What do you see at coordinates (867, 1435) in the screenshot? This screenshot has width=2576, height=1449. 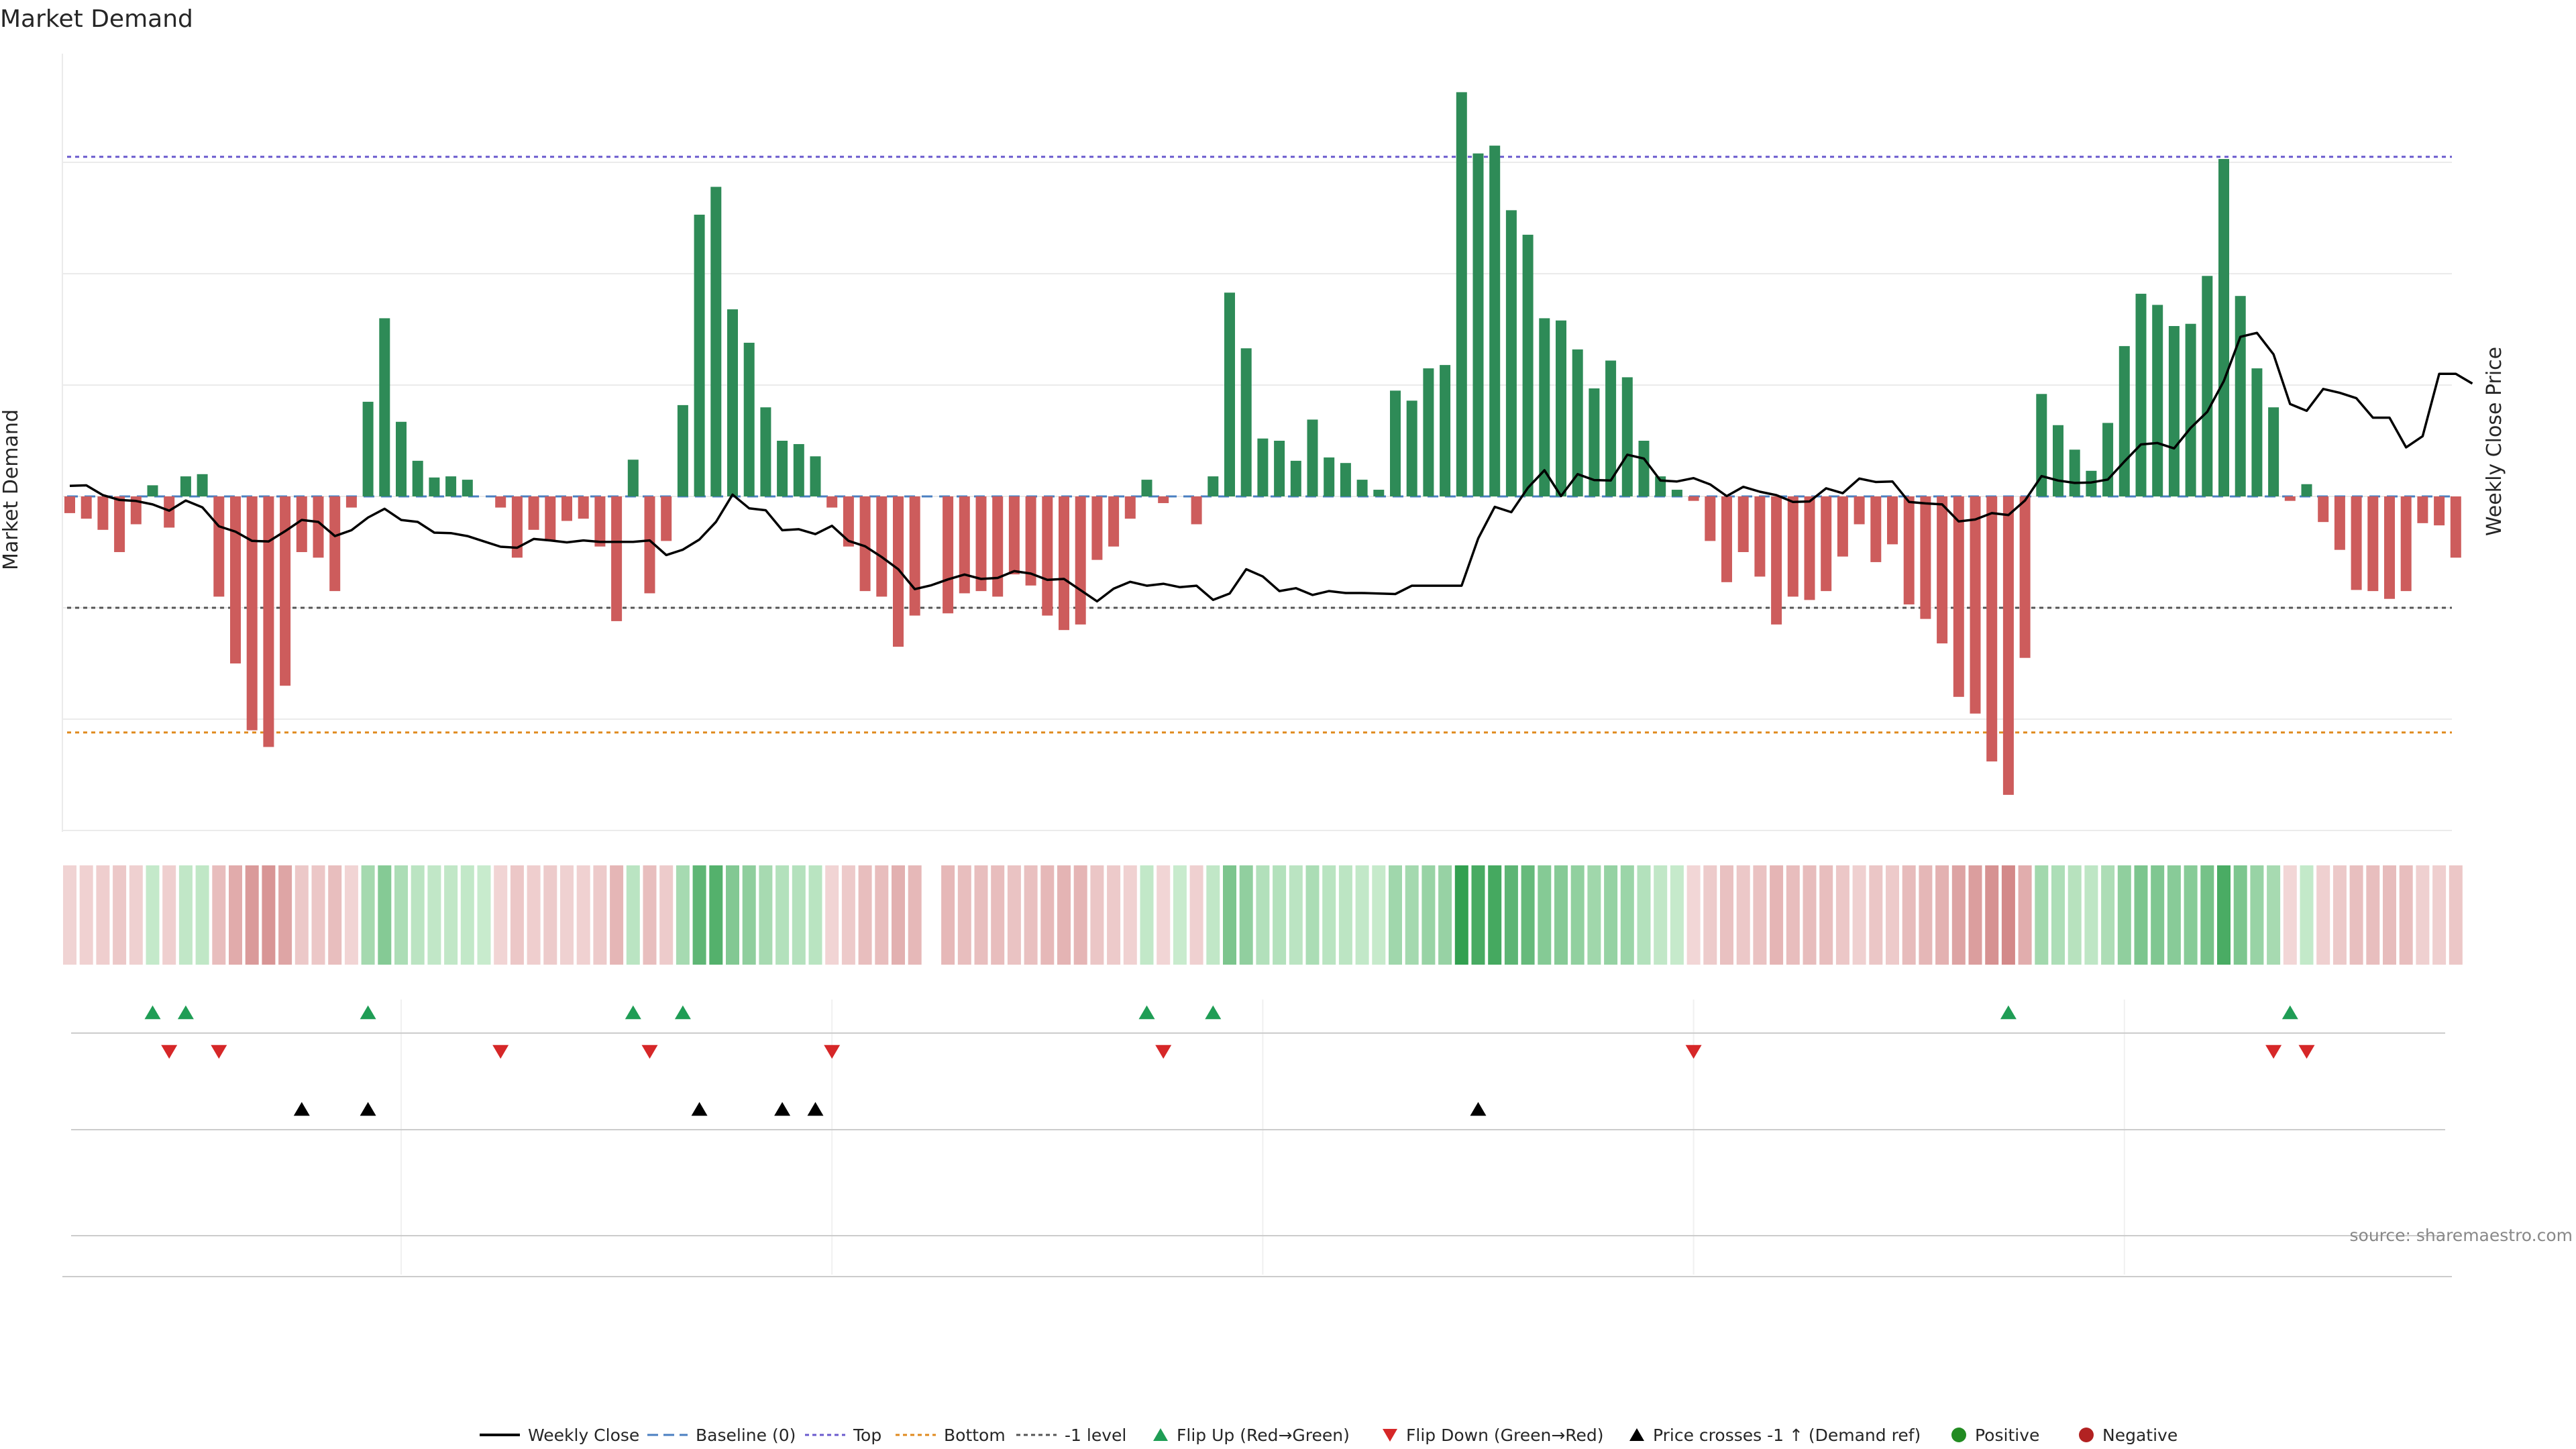 I see `legend-label: Top` at bounding box center [867, 1435].